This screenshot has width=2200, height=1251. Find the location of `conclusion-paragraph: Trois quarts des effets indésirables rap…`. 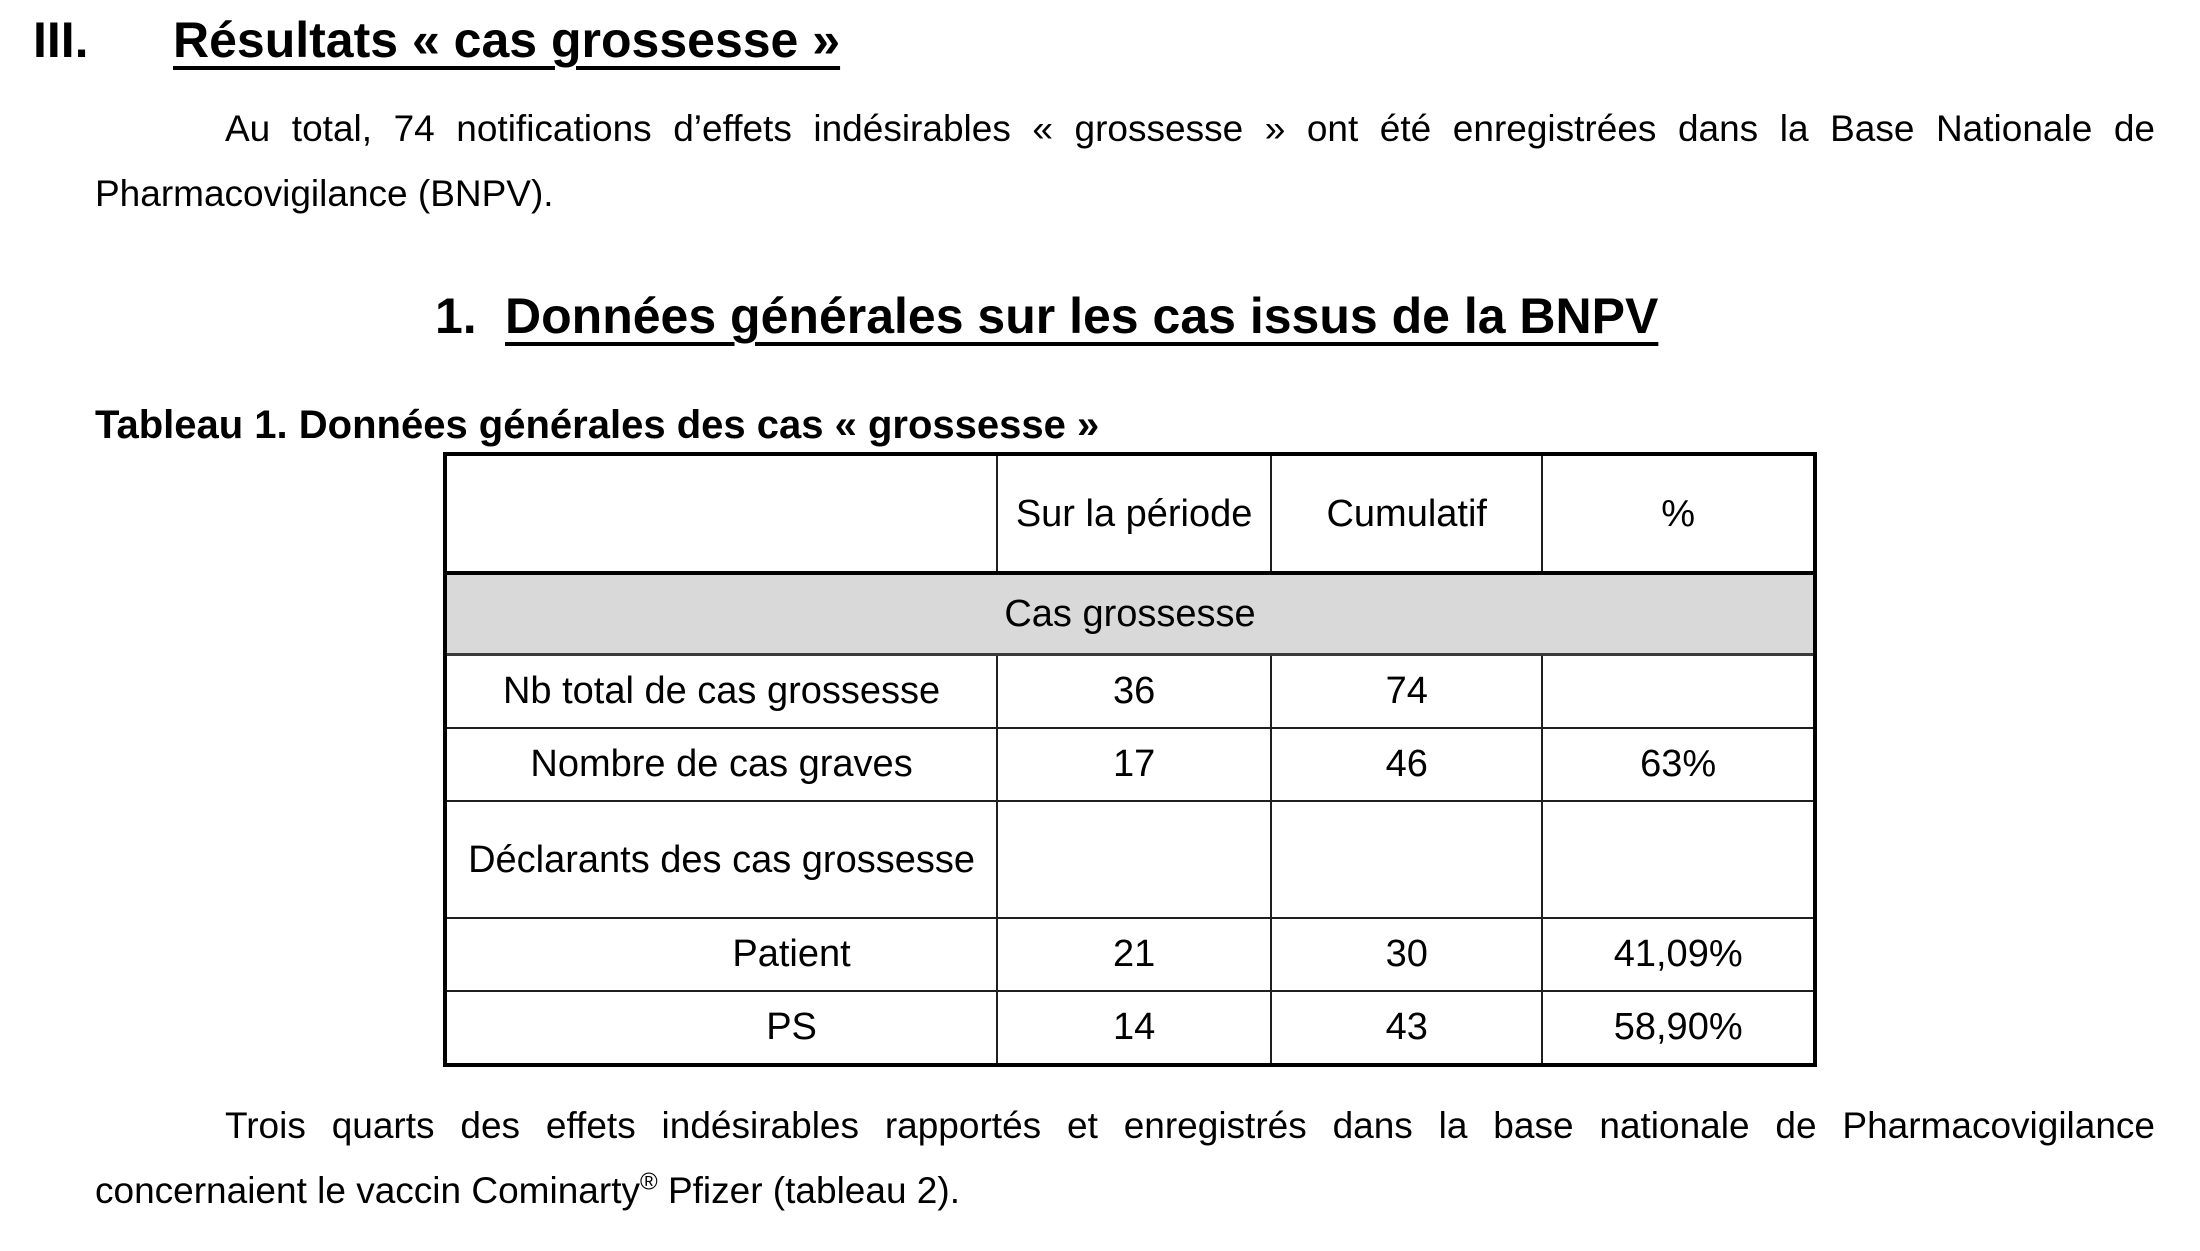

conclusion-paragraph: Trois quarts des effets indésirables rap… is located at coordinates (1125, 1158).